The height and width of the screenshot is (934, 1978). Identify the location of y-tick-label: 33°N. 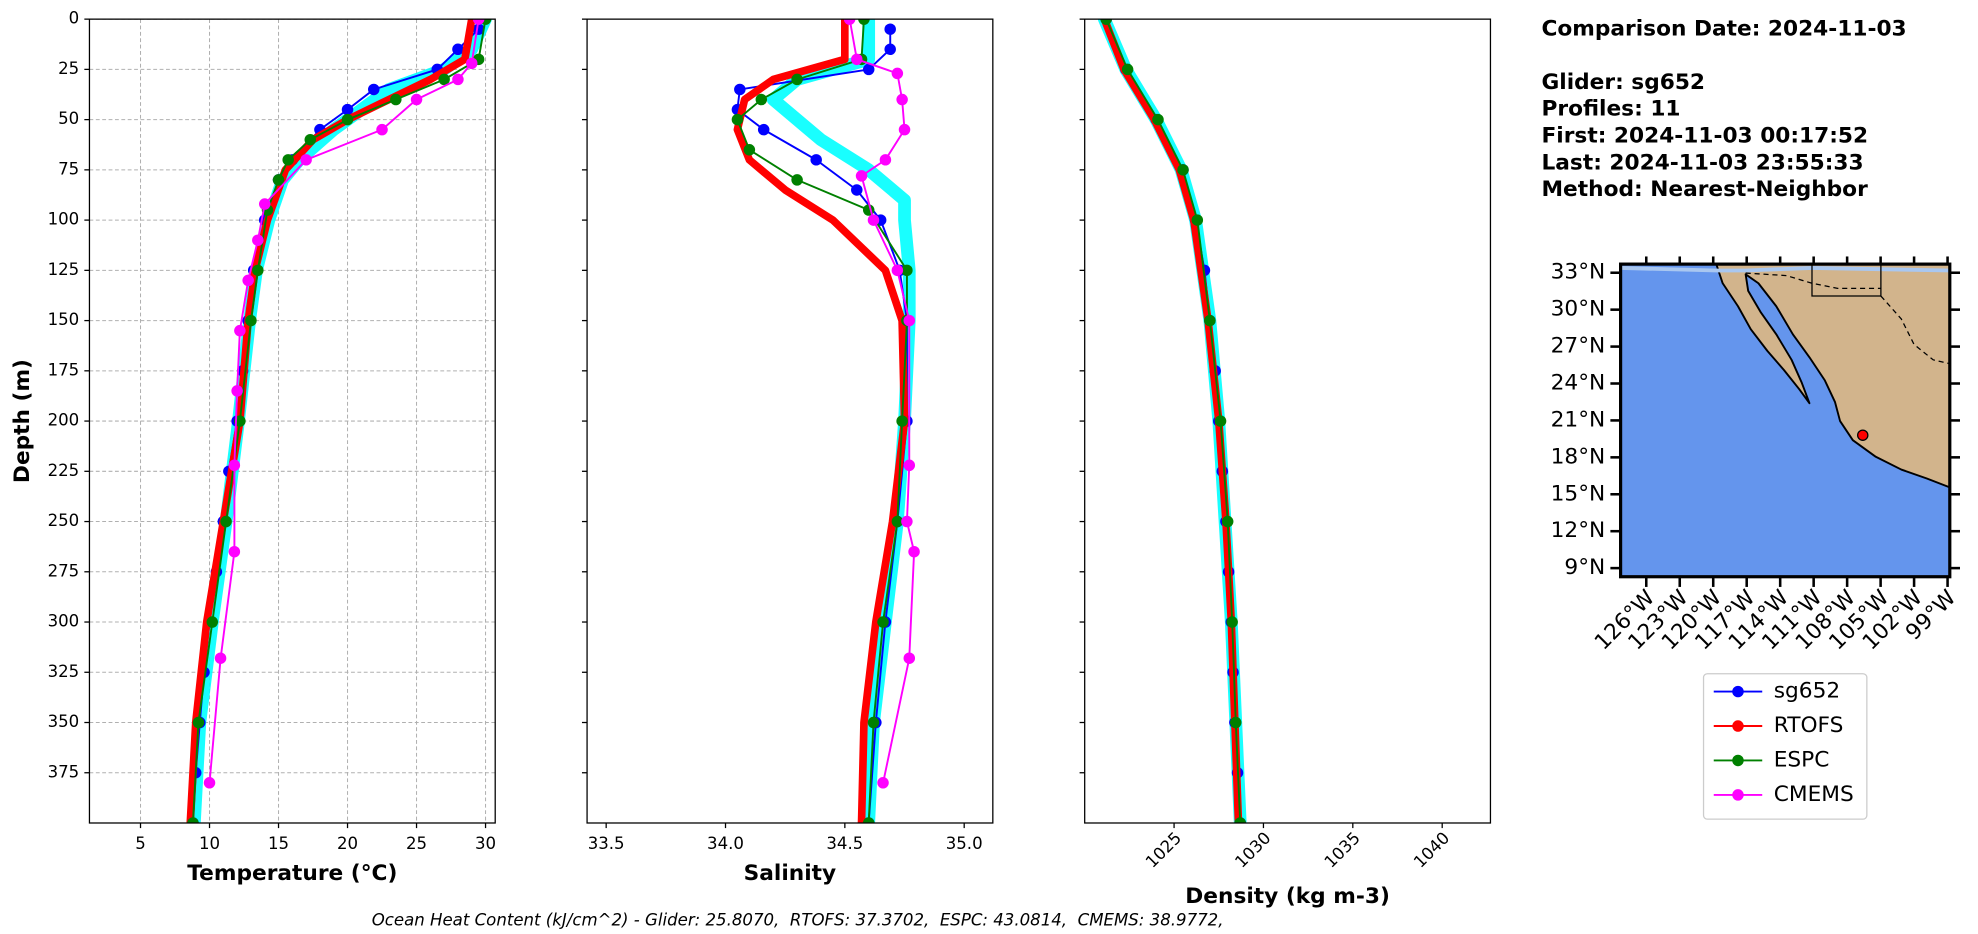
(1578, 272).